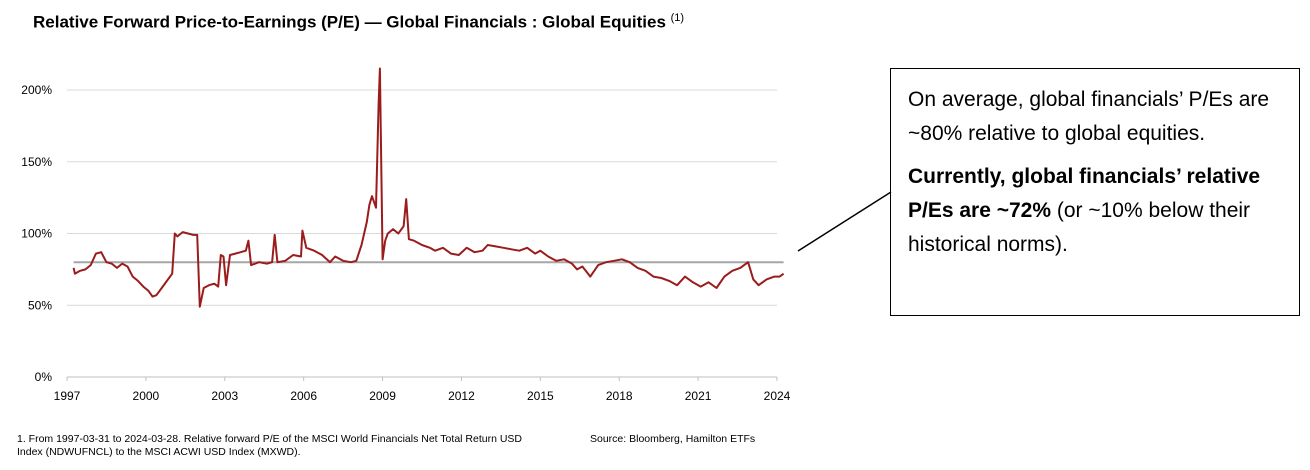 Image resolution: width=1310 pixels, height=470 pixels. I want to click on y-tick-label: 150%, so click(36, 162).